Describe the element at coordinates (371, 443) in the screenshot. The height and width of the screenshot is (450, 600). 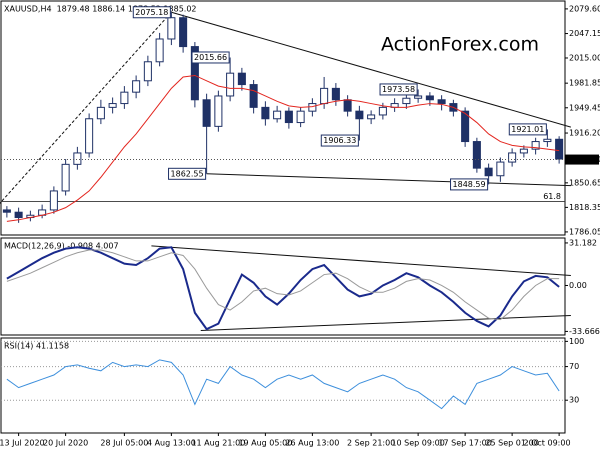
I see `x-tick-label: 2 Sep 21:00` at that location.